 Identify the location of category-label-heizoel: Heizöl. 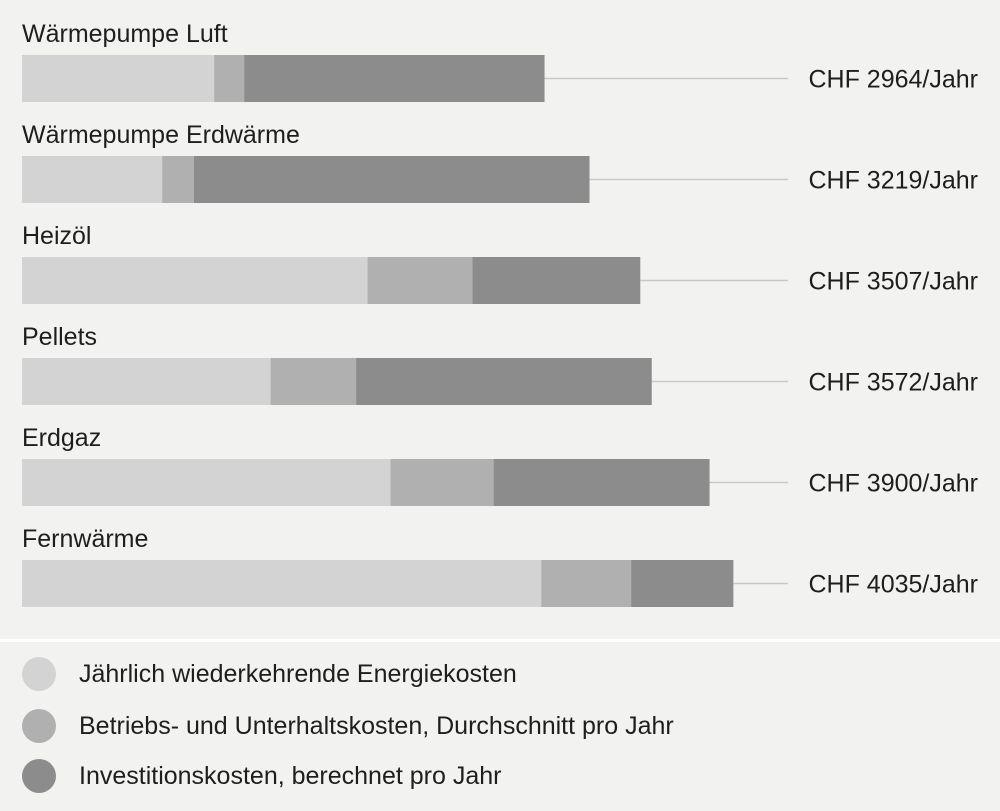
(56, 236).